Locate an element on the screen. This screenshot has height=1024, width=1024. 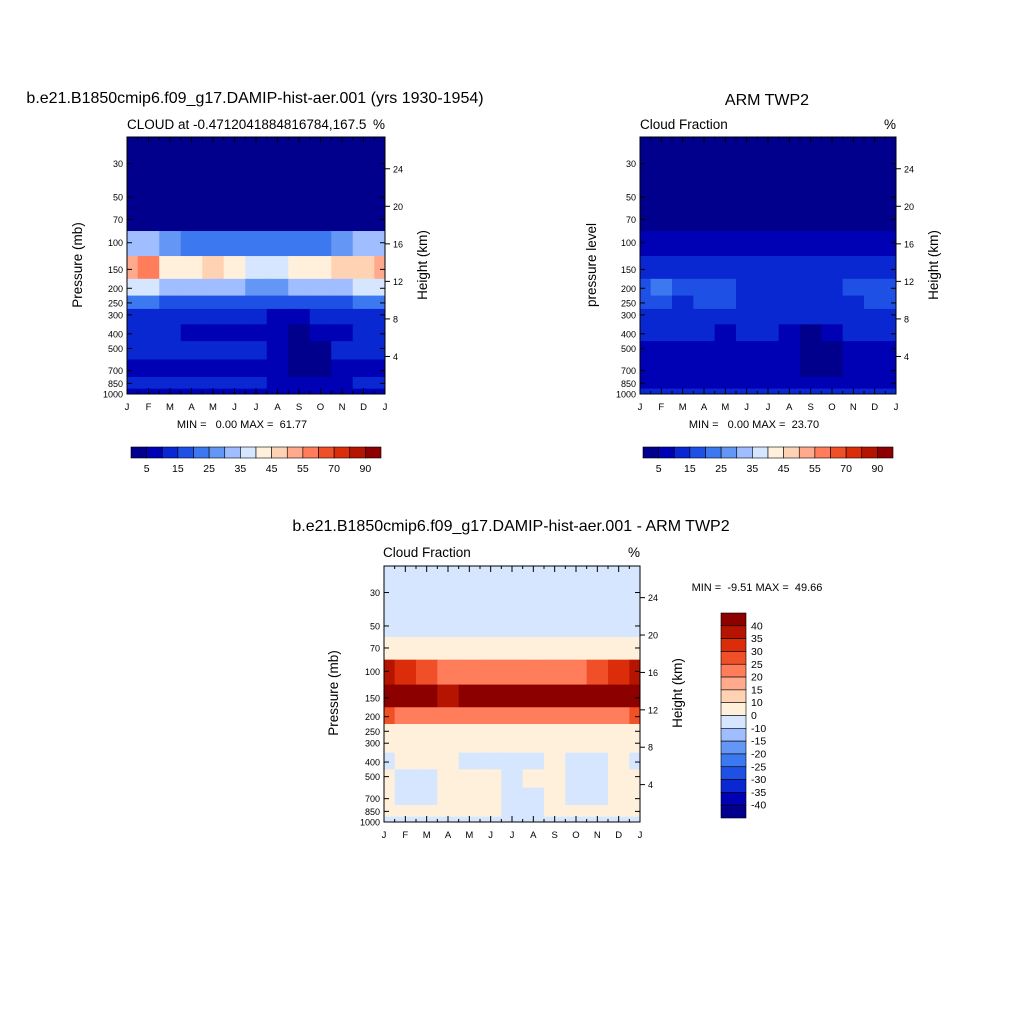
panel2-colorbar: 5 15 25 35 45 55 70 90 is located at coordinates (768, 460).